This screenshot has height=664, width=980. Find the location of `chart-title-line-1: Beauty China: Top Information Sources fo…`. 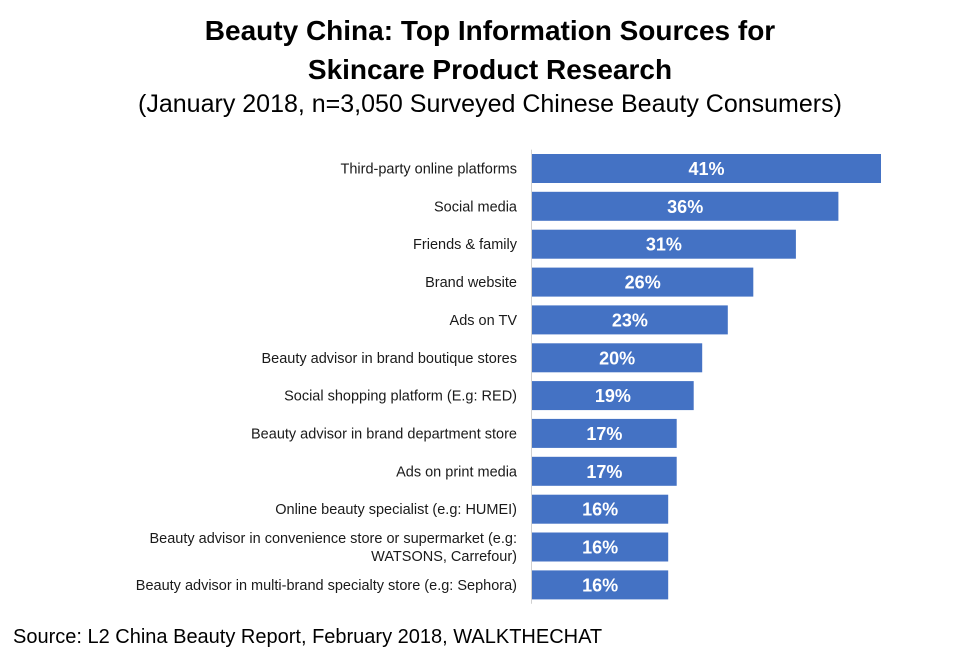

chart-title-line-1: Beauty China: Top Information Sources fo… is located at coordinates (490, 30).